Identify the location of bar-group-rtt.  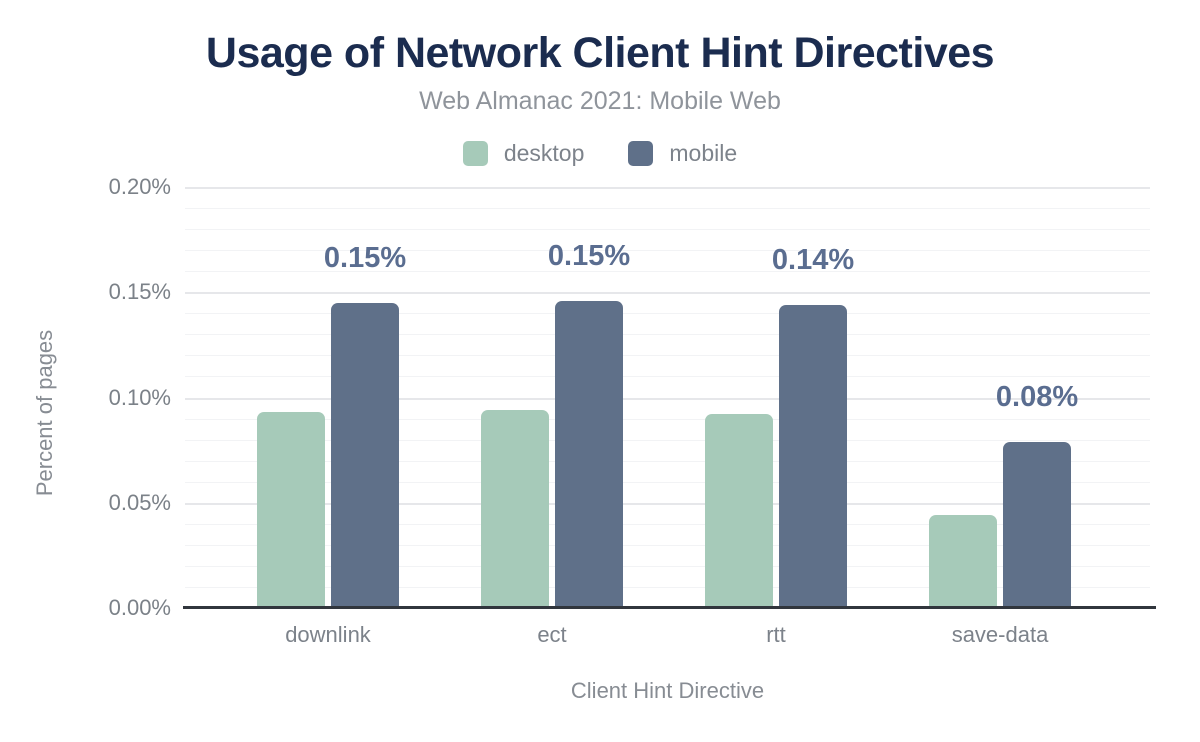
(776, 397).